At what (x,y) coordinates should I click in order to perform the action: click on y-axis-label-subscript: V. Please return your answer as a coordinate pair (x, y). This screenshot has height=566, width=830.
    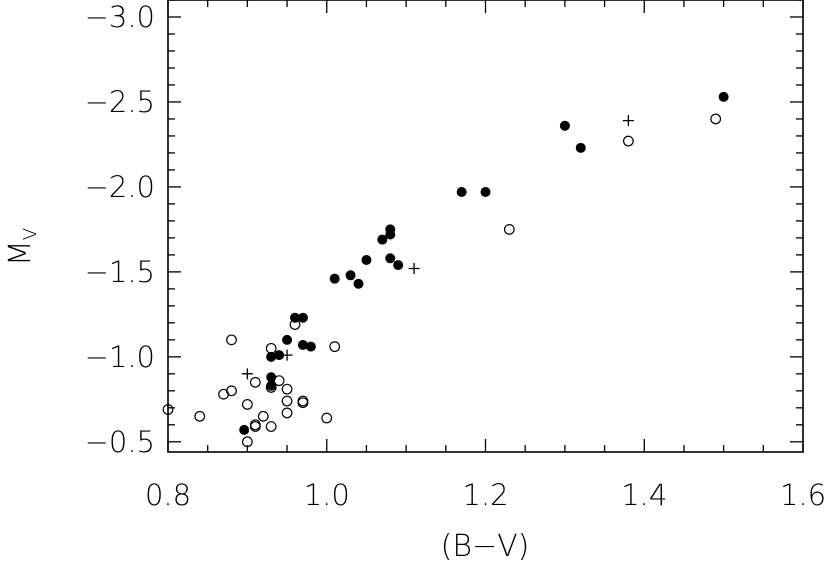
    Looking at the image, I should click on (30, 234).